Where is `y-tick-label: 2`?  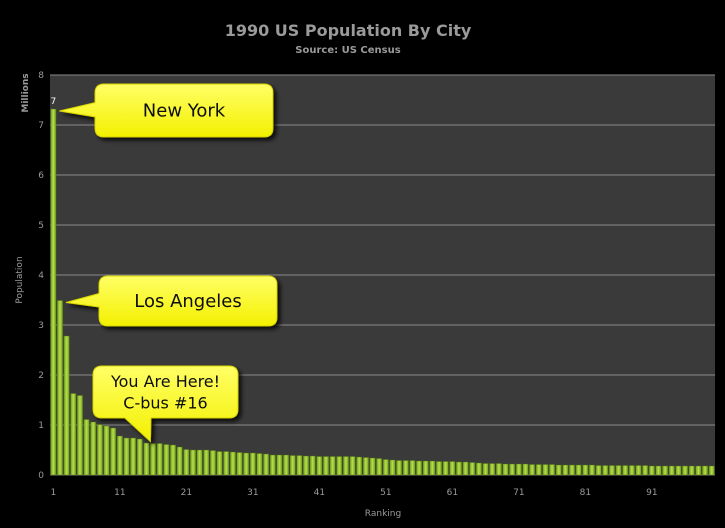
y-tick-label: 2 is located at coordinates (41, 376).